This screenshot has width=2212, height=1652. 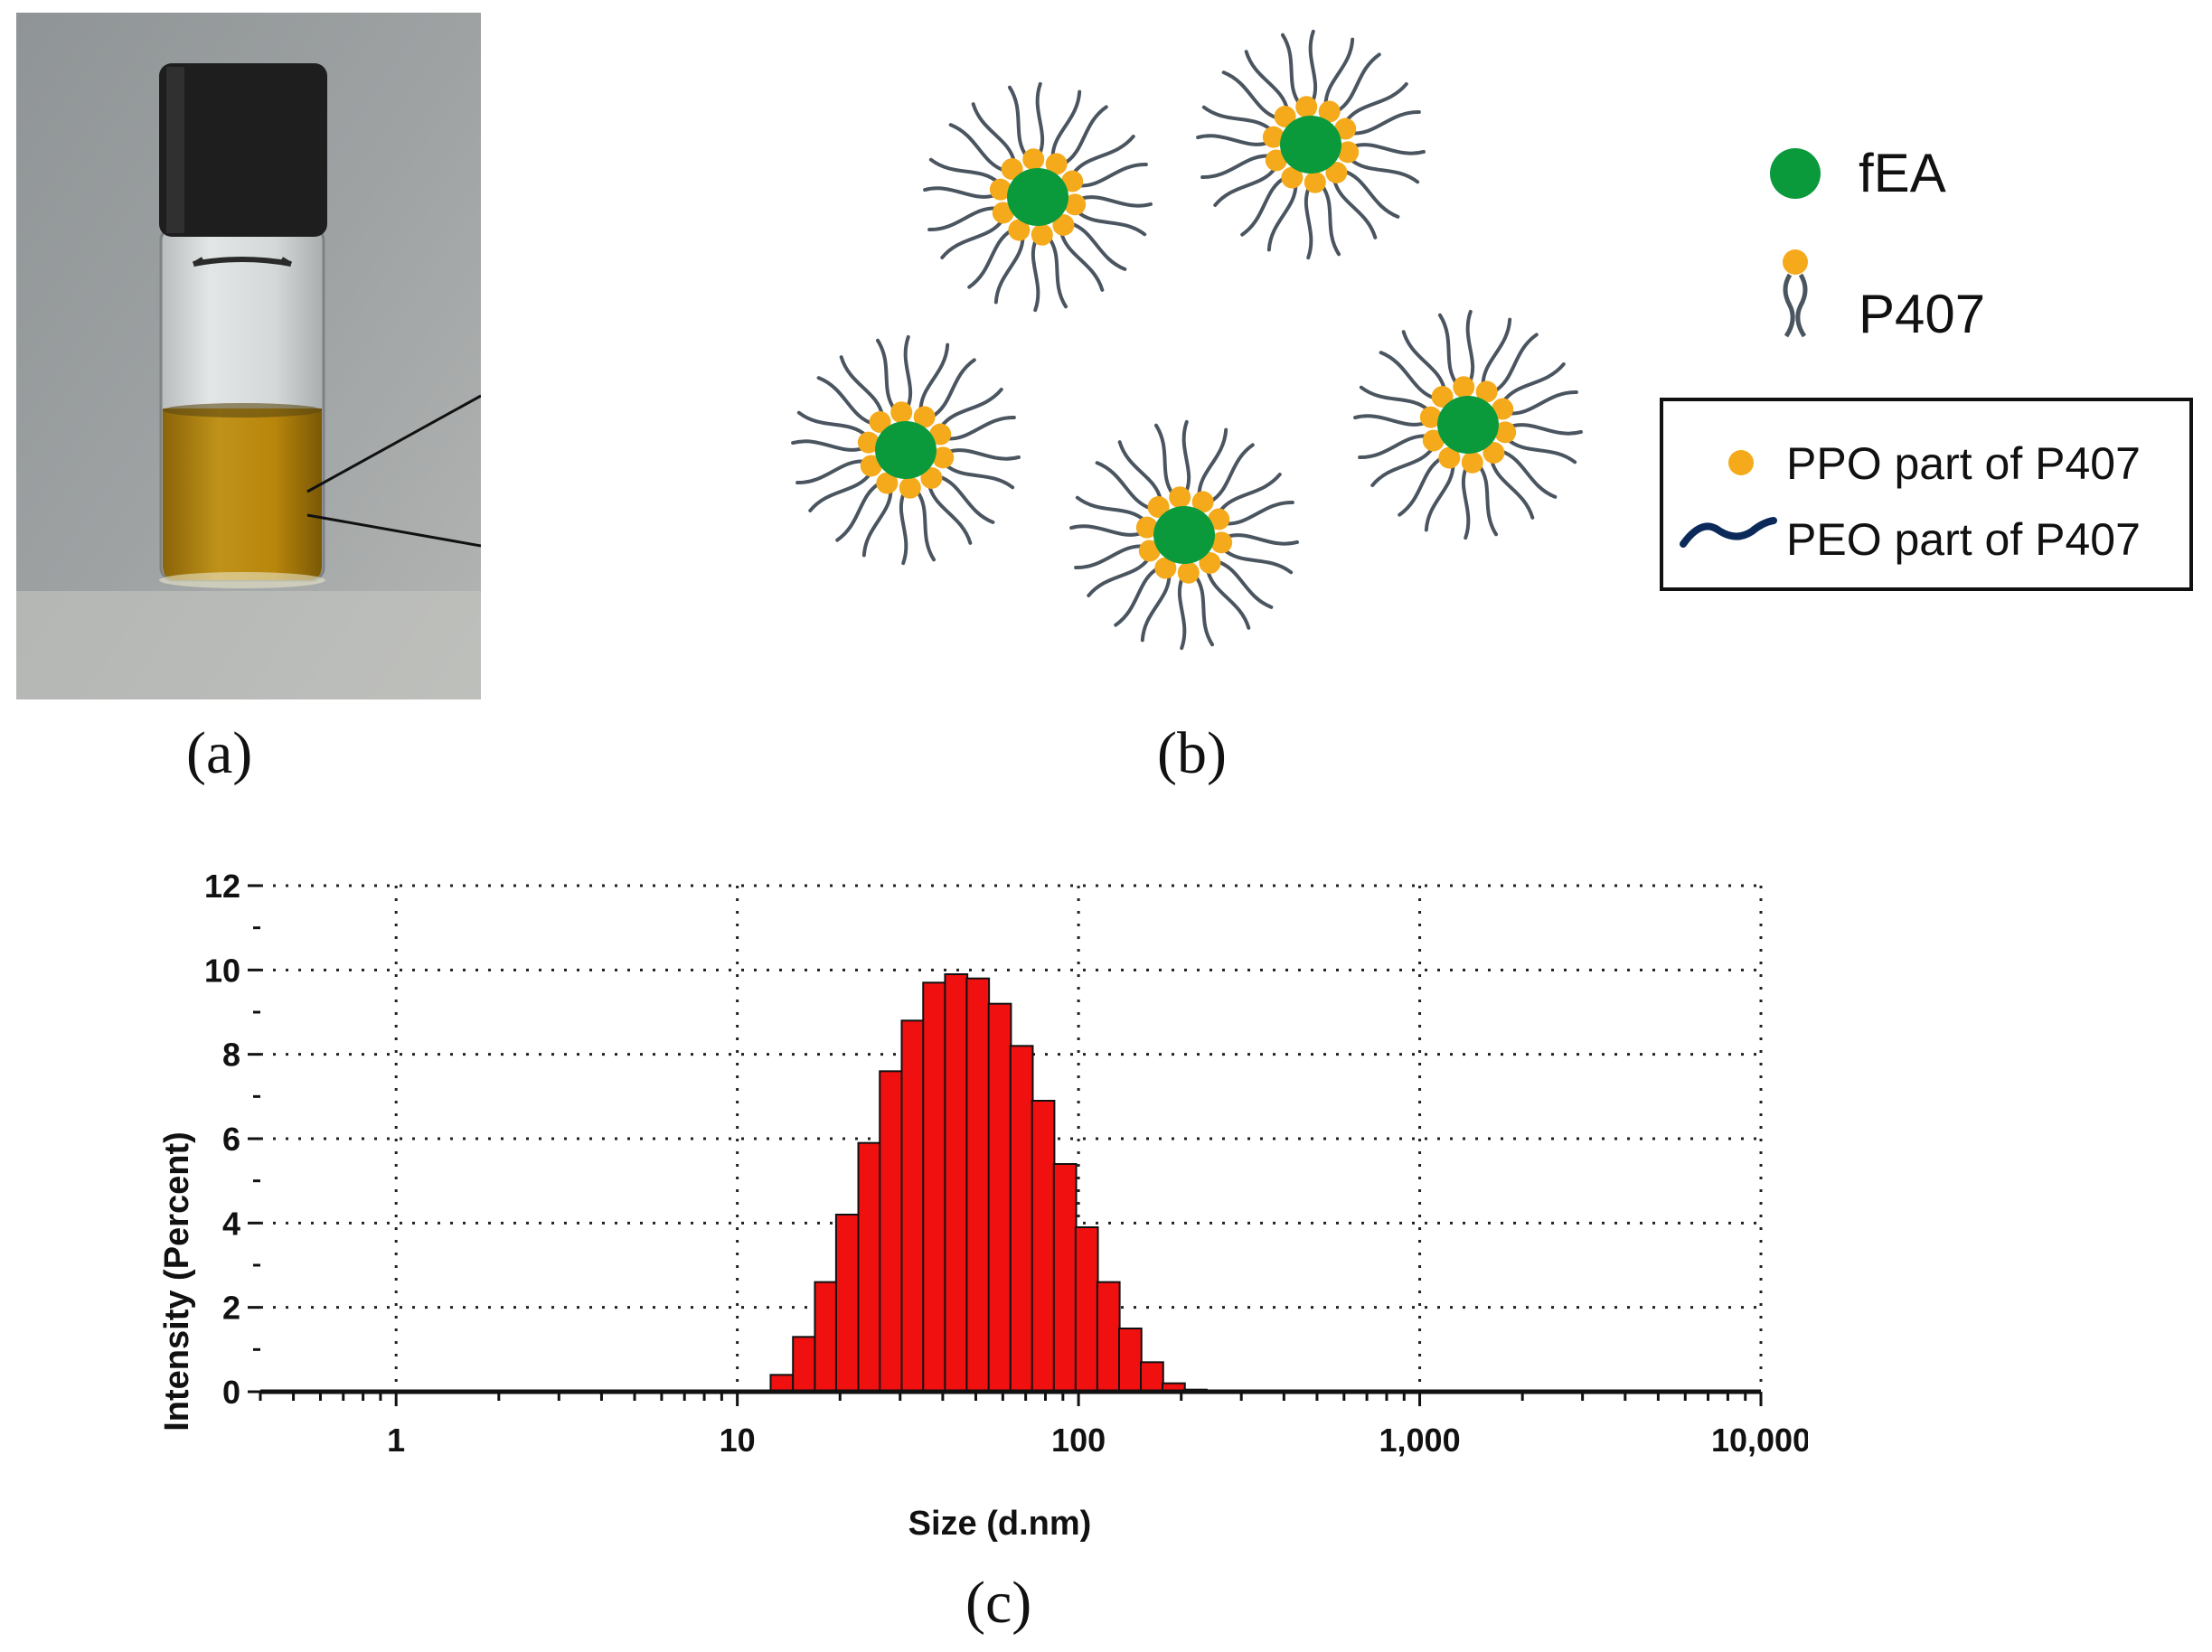 What do you see at coordinates (219, 753) in the screenshot?
I see `panel-label-a: (a)` at bounding box center [219, 753].